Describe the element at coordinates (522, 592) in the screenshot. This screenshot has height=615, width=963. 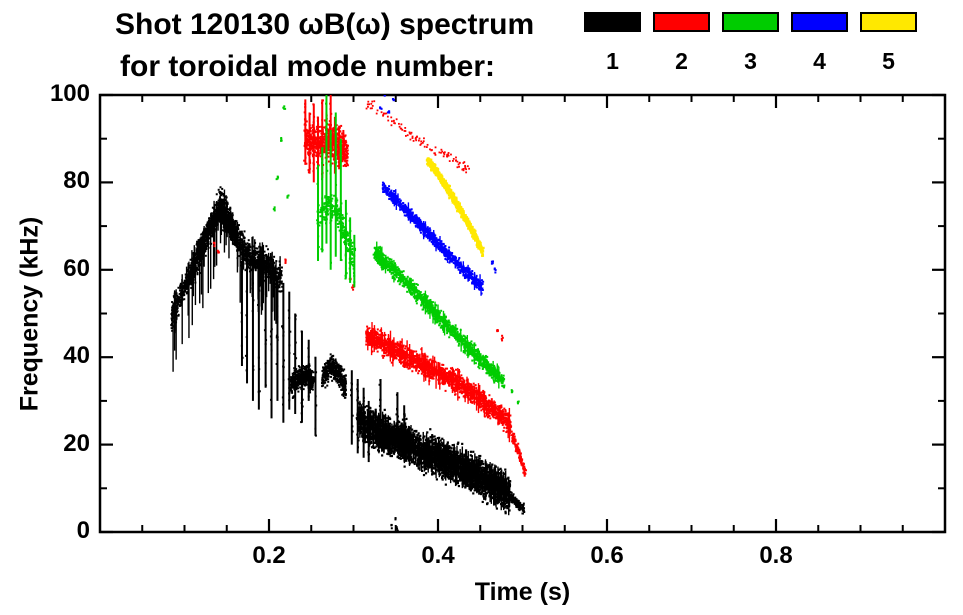
I see `x-axis-label: Time (s)` at that location.